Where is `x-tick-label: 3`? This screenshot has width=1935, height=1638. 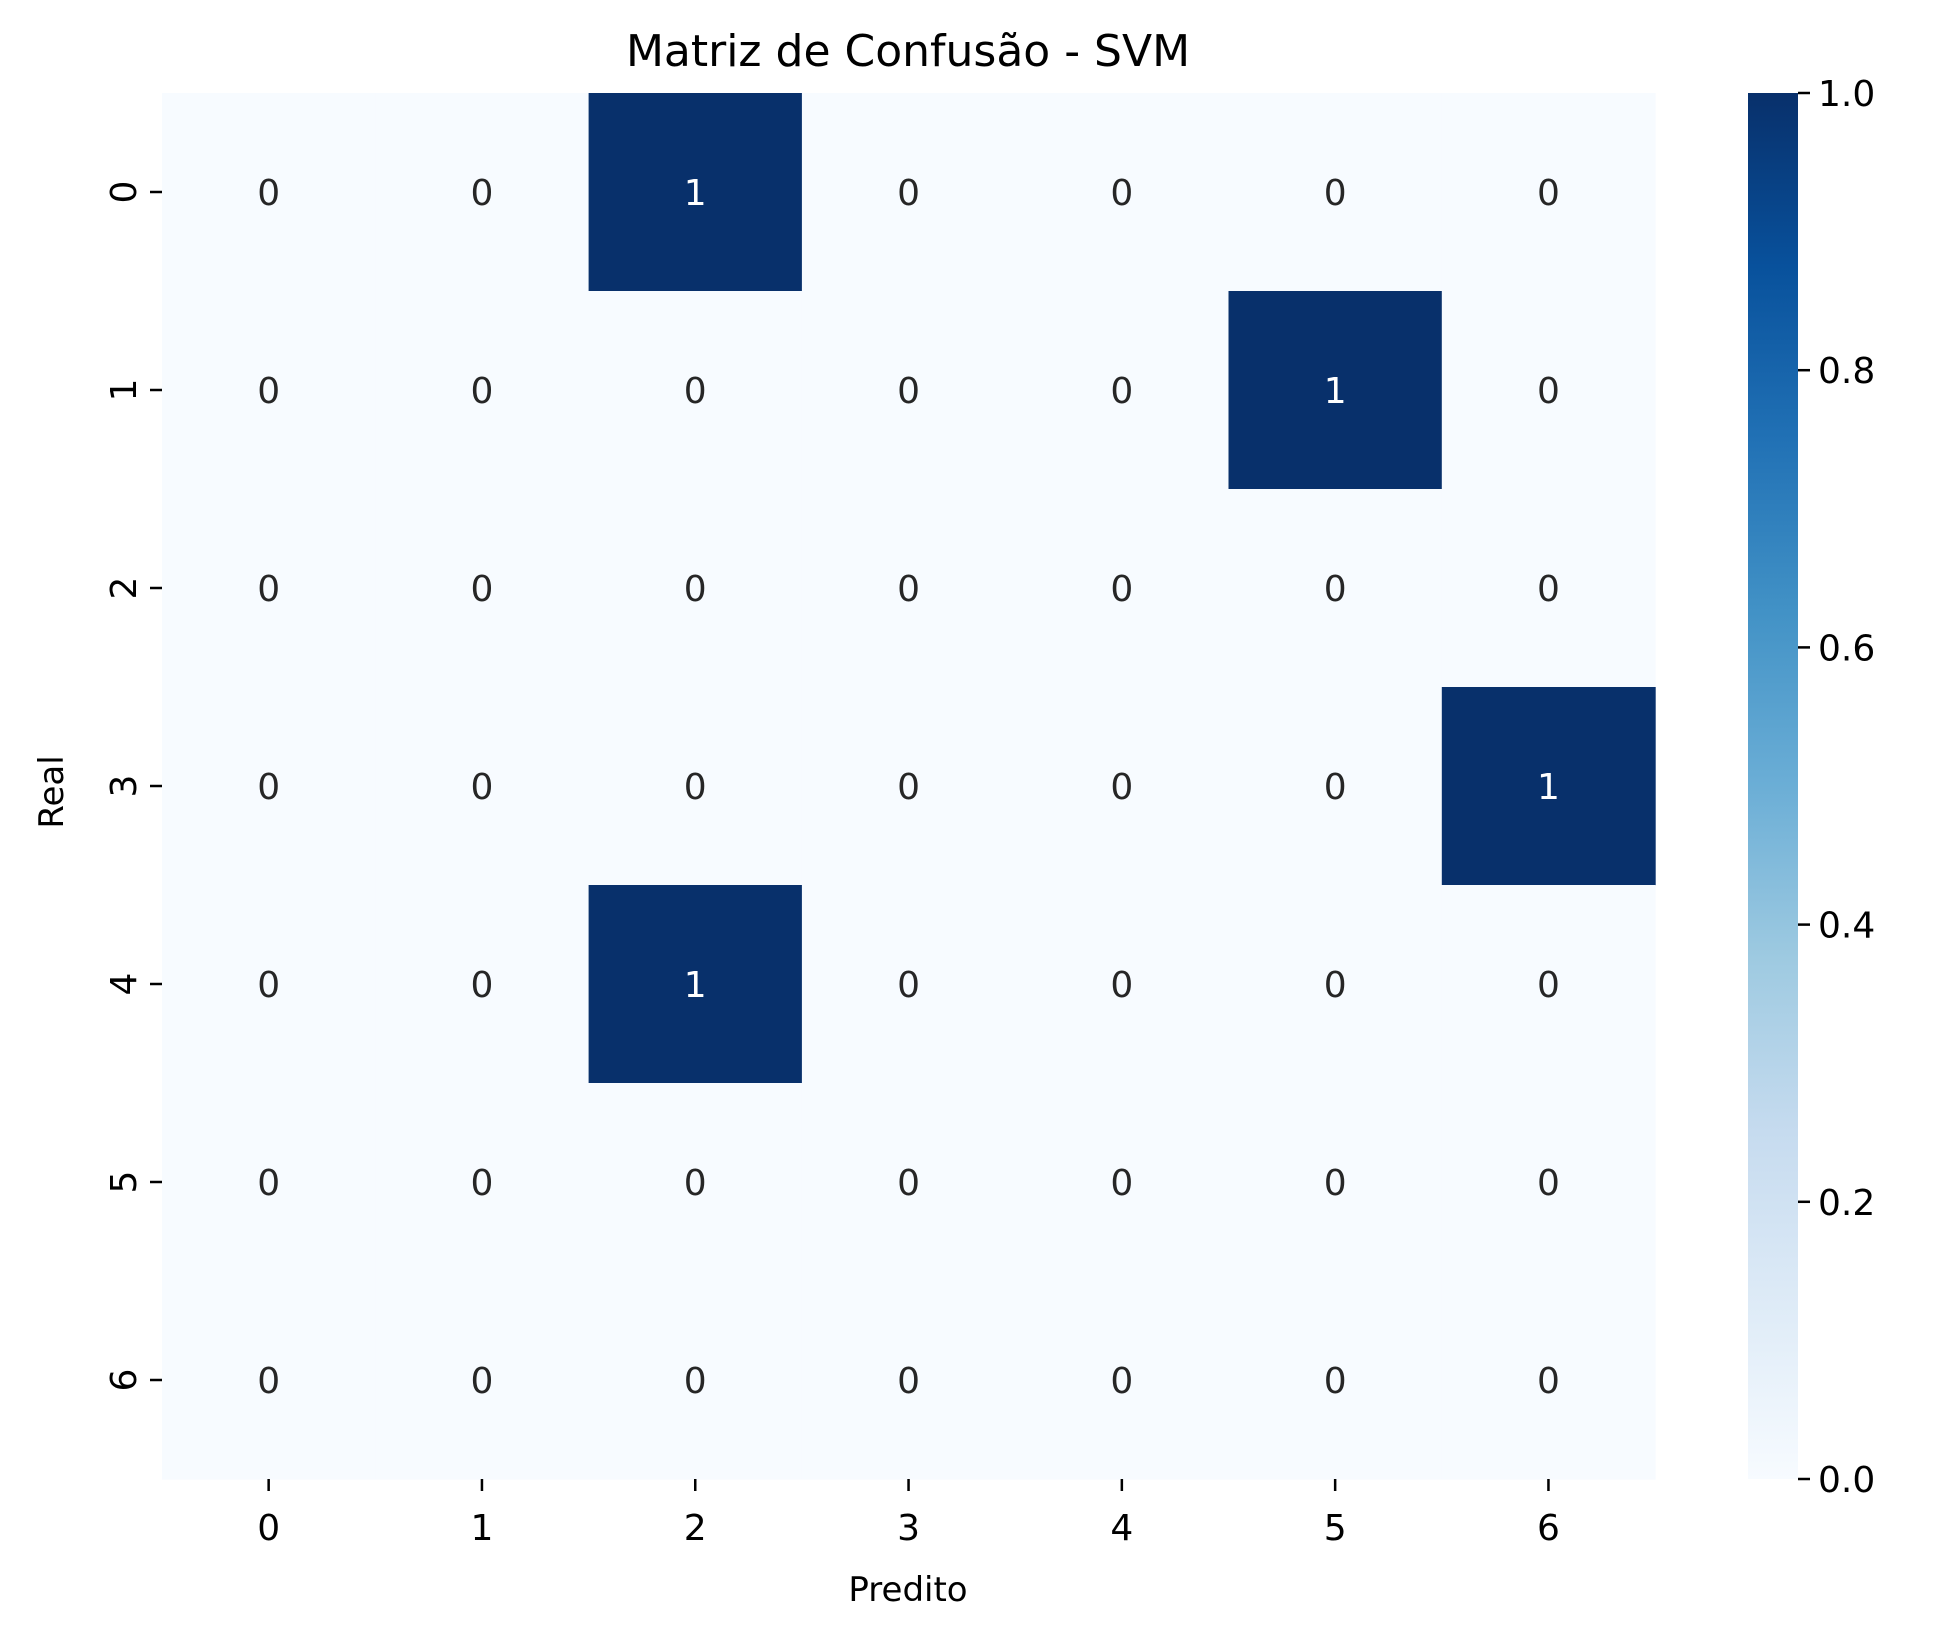 x-tick-label: 3 is located at coordinates (908, 1528).